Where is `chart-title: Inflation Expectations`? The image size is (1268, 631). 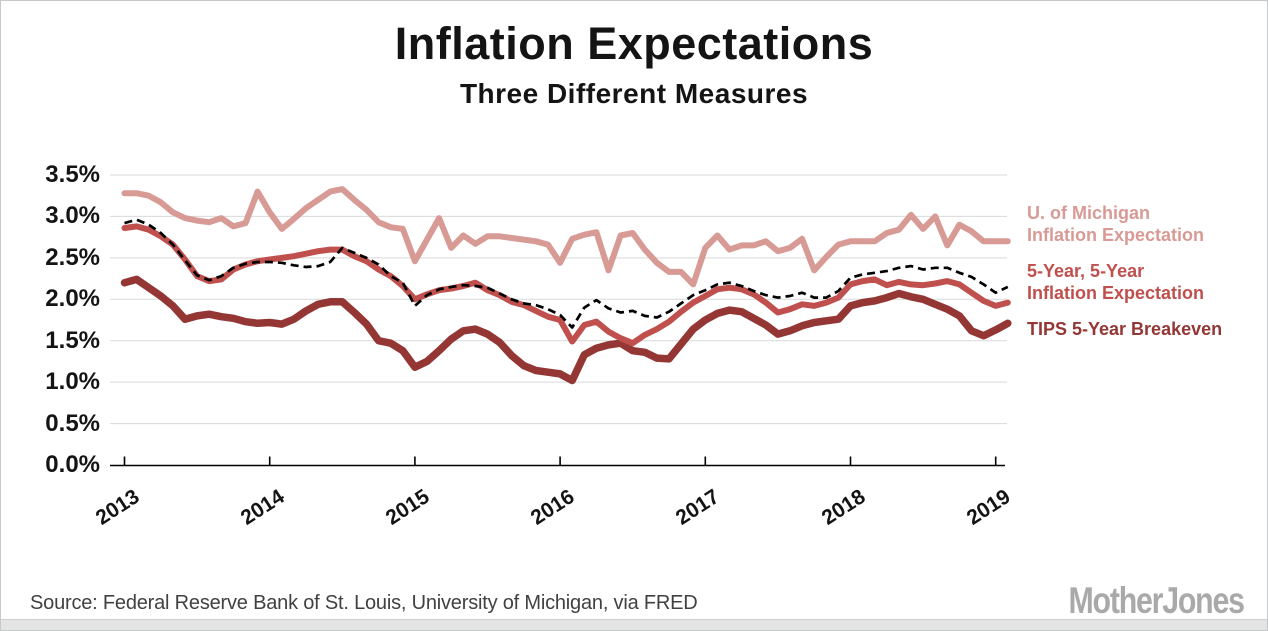 chart-title: Inflation Expectations is located at coordinates (634, 43).